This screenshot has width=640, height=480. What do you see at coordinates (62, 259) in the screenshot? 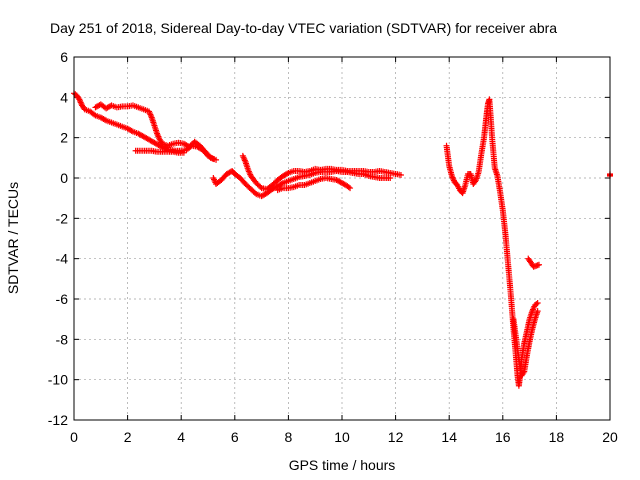
I see `y-tick-label: -4` at bounding box center [62, 259].